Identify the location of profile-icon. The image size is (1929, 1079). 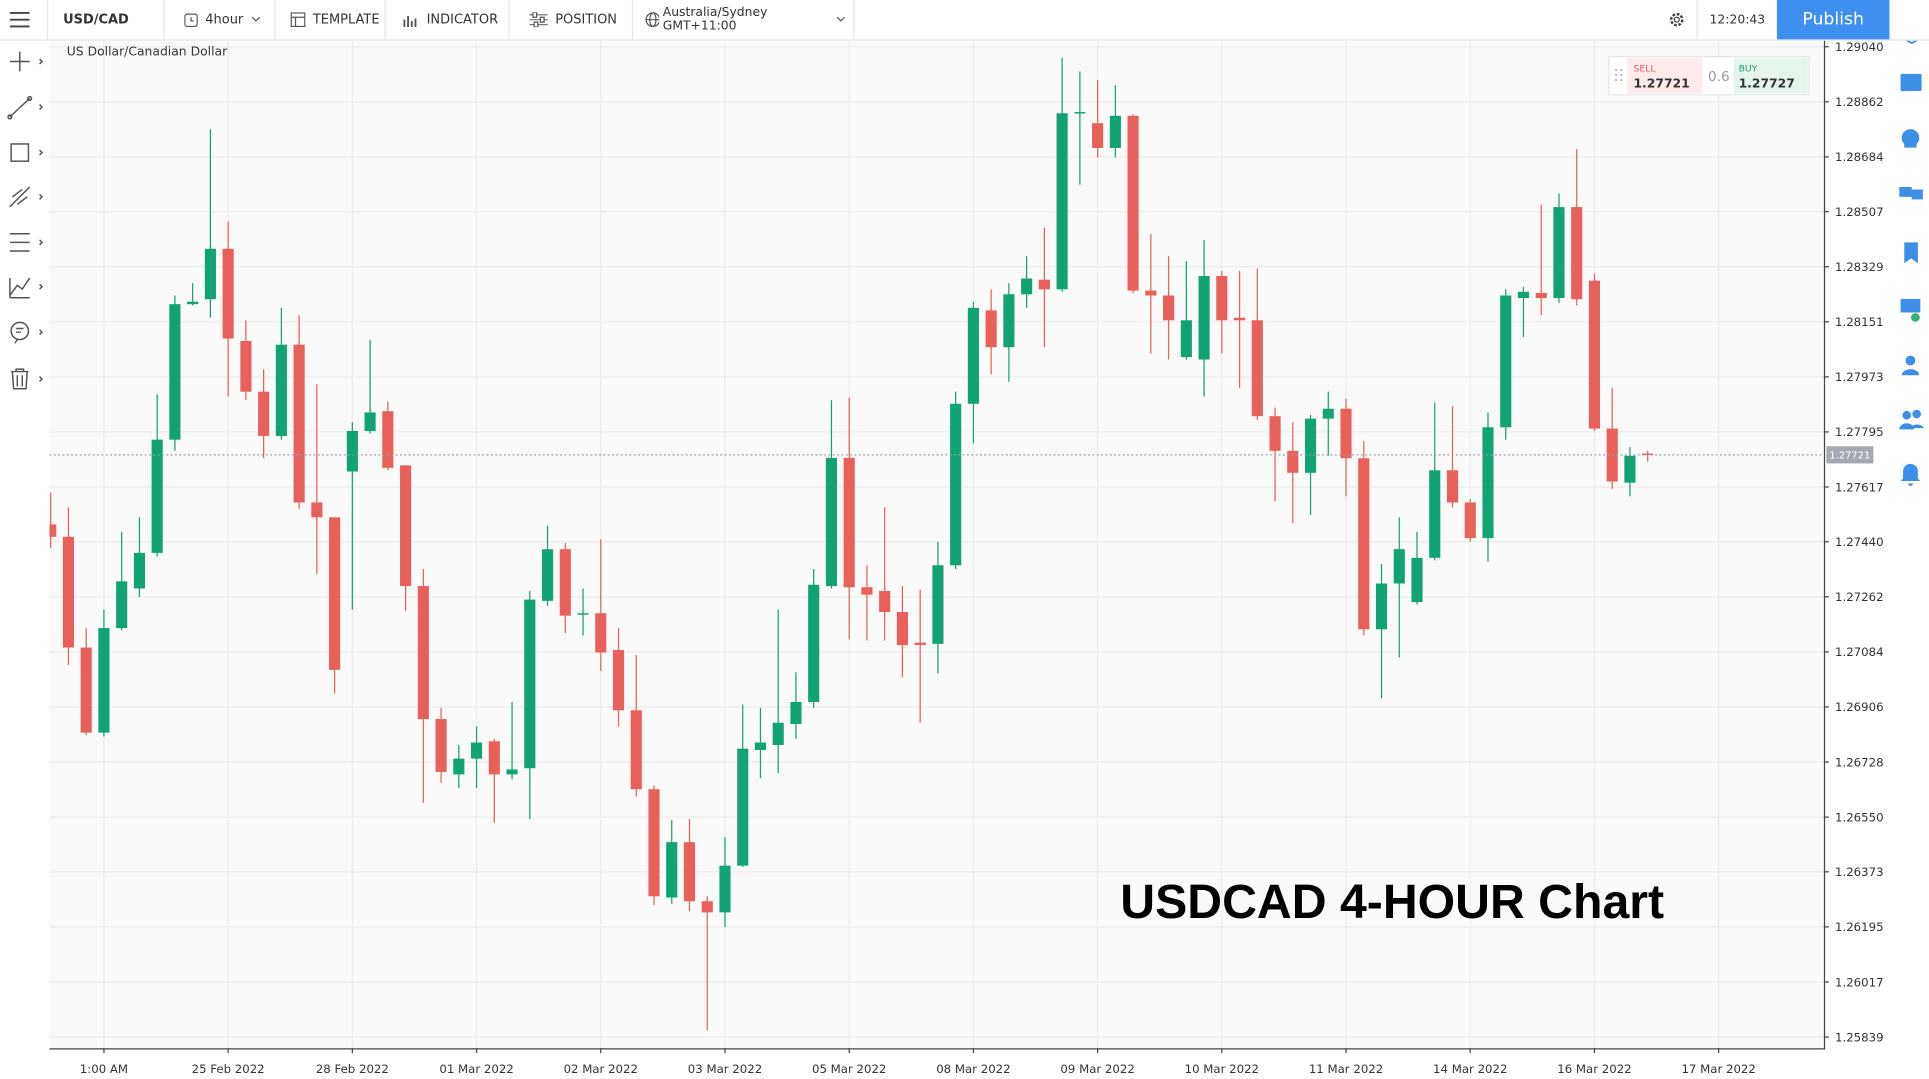
(1910, 365).